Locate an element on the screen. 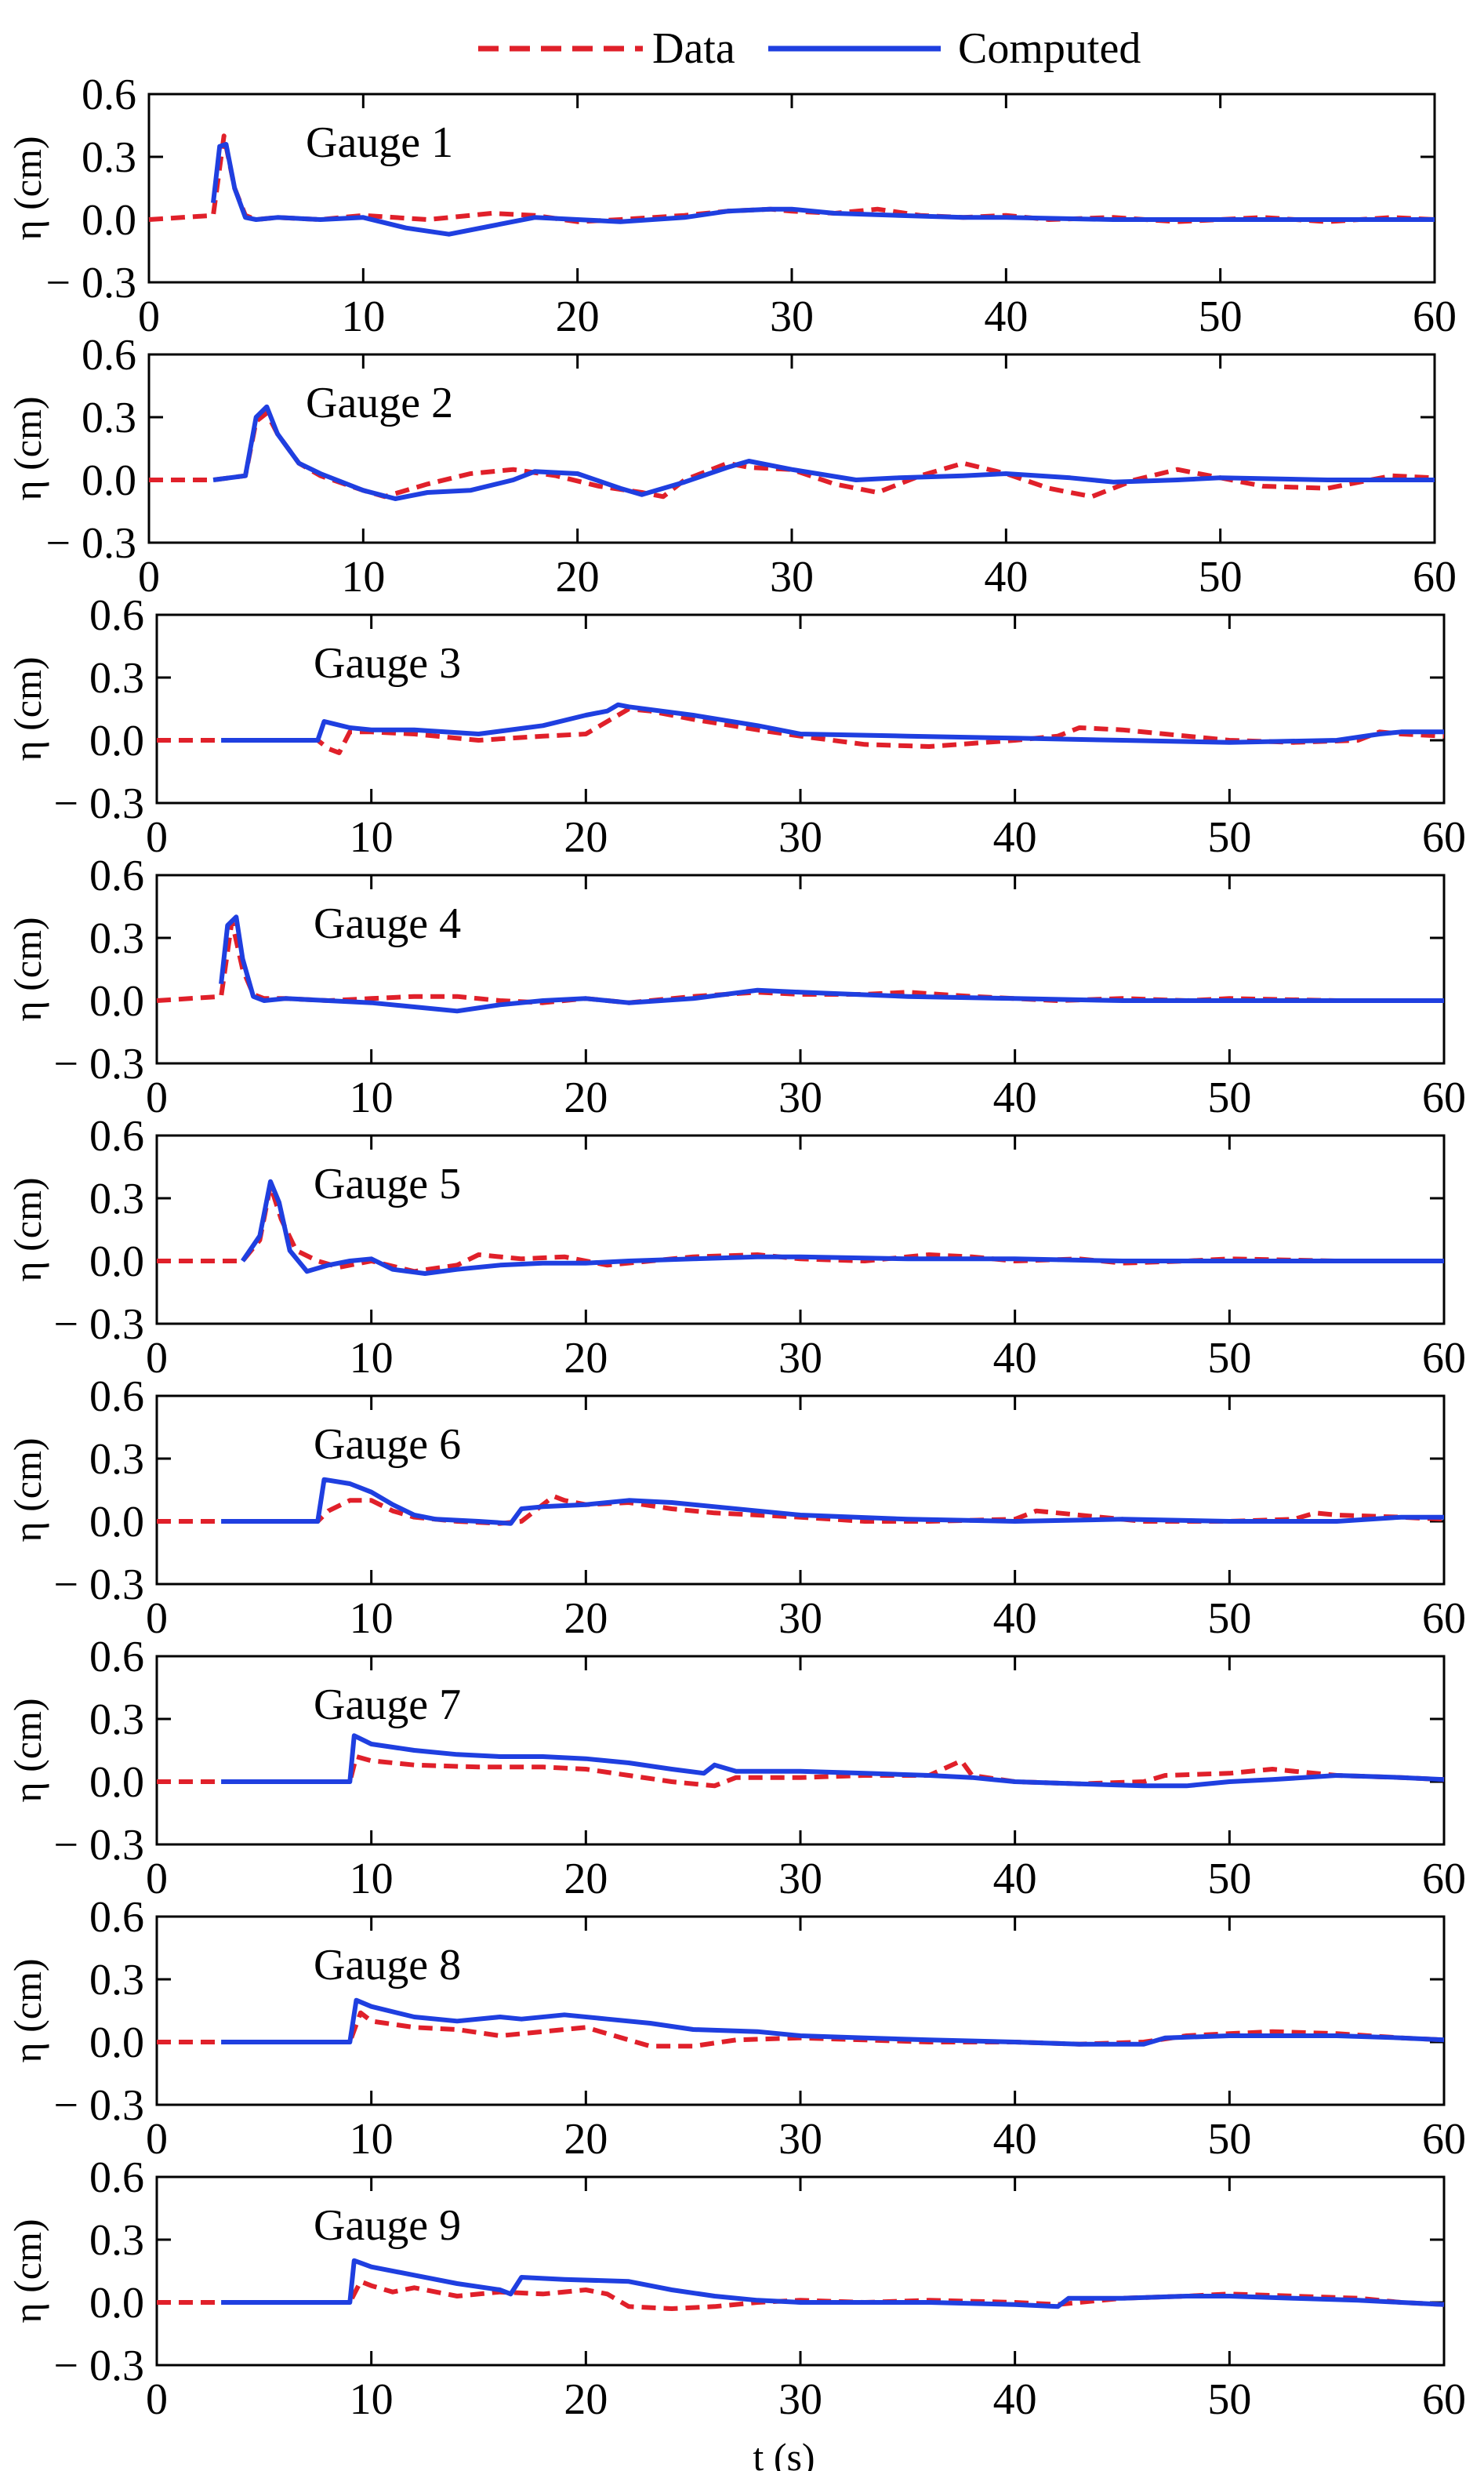 The width and height of the screenshot is (1484, 2471). gauge-panel-2: 0 10 20 30 40 50 60 0.6 0.3 0.0 − 0.3 η (cm) Gauge 2 is located at coordinates (731, 466).